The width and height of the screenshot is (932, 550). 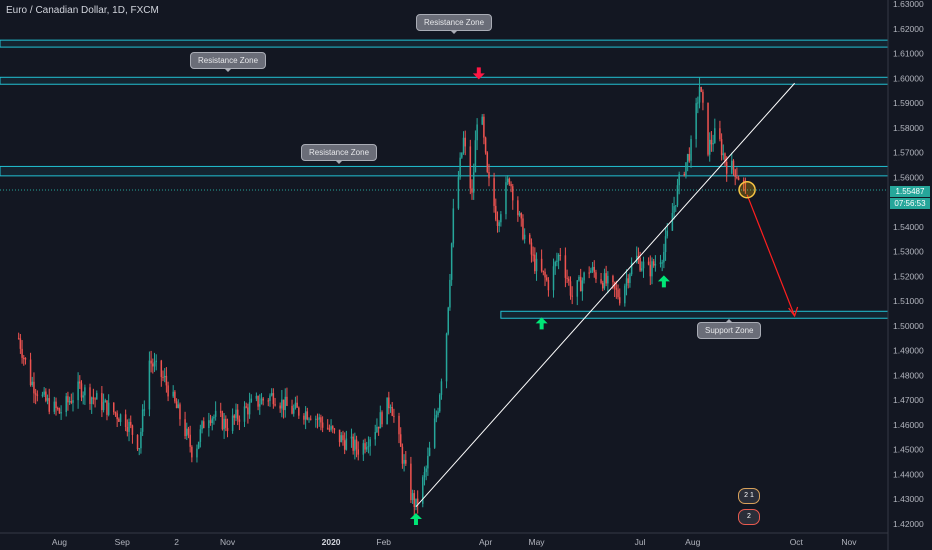 What do you see at coordinates (228, 62) in the screenshot?
I see `resistance-zone-label-left: Resistance Zone` at bounding box center [228, 62].